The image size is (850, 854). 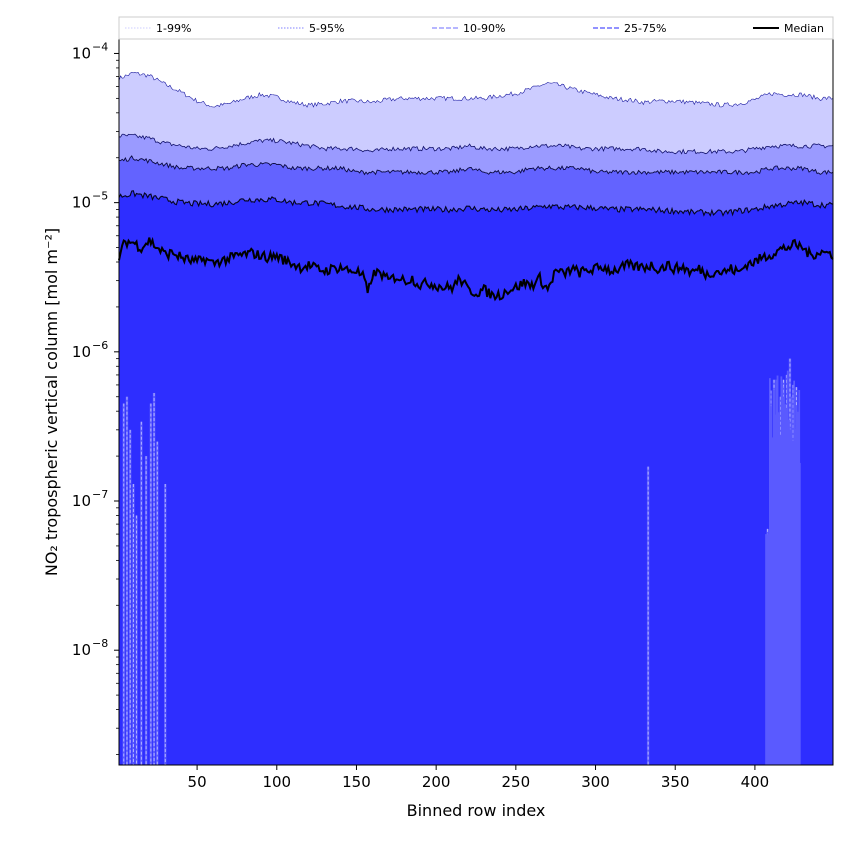 I want to click on x-tick-label: 50, so click(x=197, y=782).